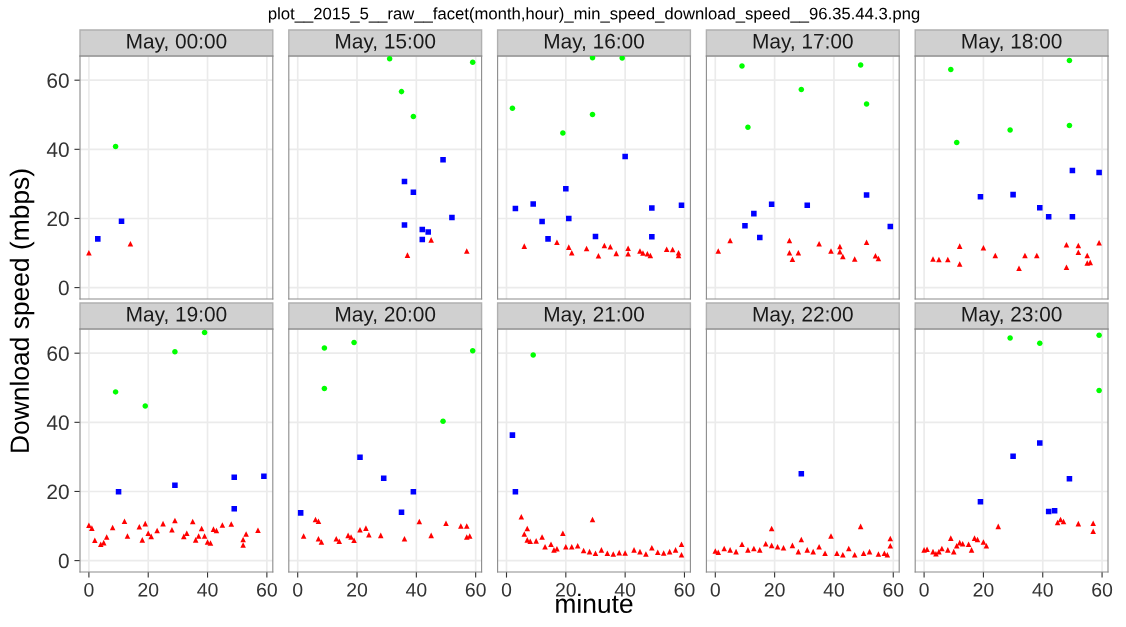  What do you see at coordinates (207, 589) in the screenshot?
I see `x-tick-label: 40` at bounding box center [207, 589].